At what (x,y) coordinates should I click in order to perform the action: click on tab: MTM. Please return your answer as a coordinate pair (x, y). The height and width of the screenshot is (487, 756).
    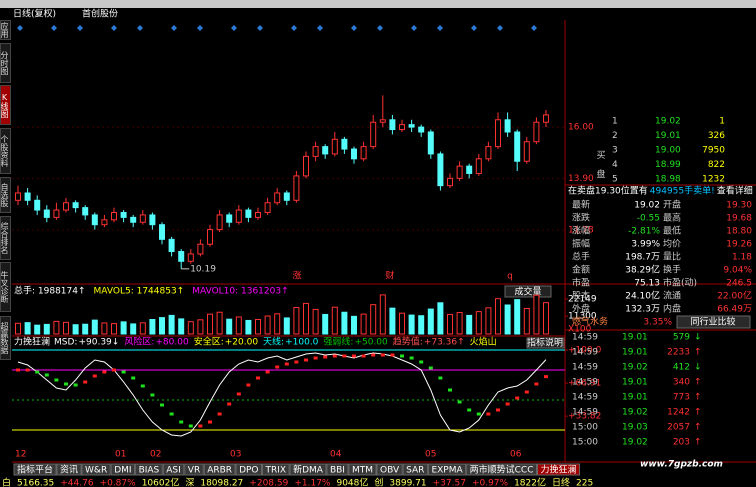
    Looking at the image, I should click on (362, 471).